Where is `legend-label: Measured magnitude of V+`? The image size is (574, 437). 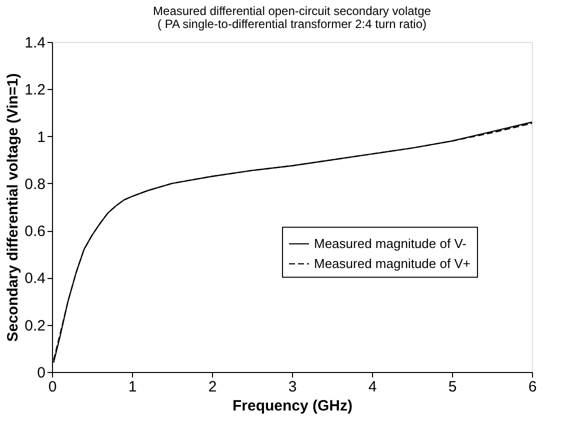 legend-label: Measured magnitude of V+ is located at coordinates (392, 263).